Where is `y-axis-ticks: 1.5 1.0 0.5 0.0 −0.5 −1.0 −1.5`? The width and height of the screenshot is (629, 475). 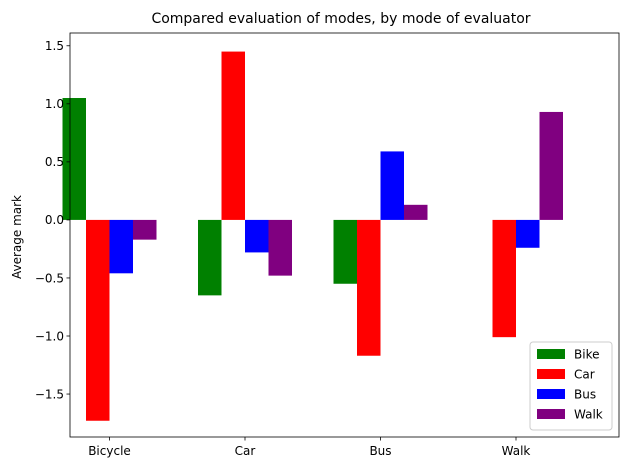
y-axis-ticks: 1.5 1.0 0.5 0.0 −0.5 −1.0 −1.5 is located at coordinates (52, 220).